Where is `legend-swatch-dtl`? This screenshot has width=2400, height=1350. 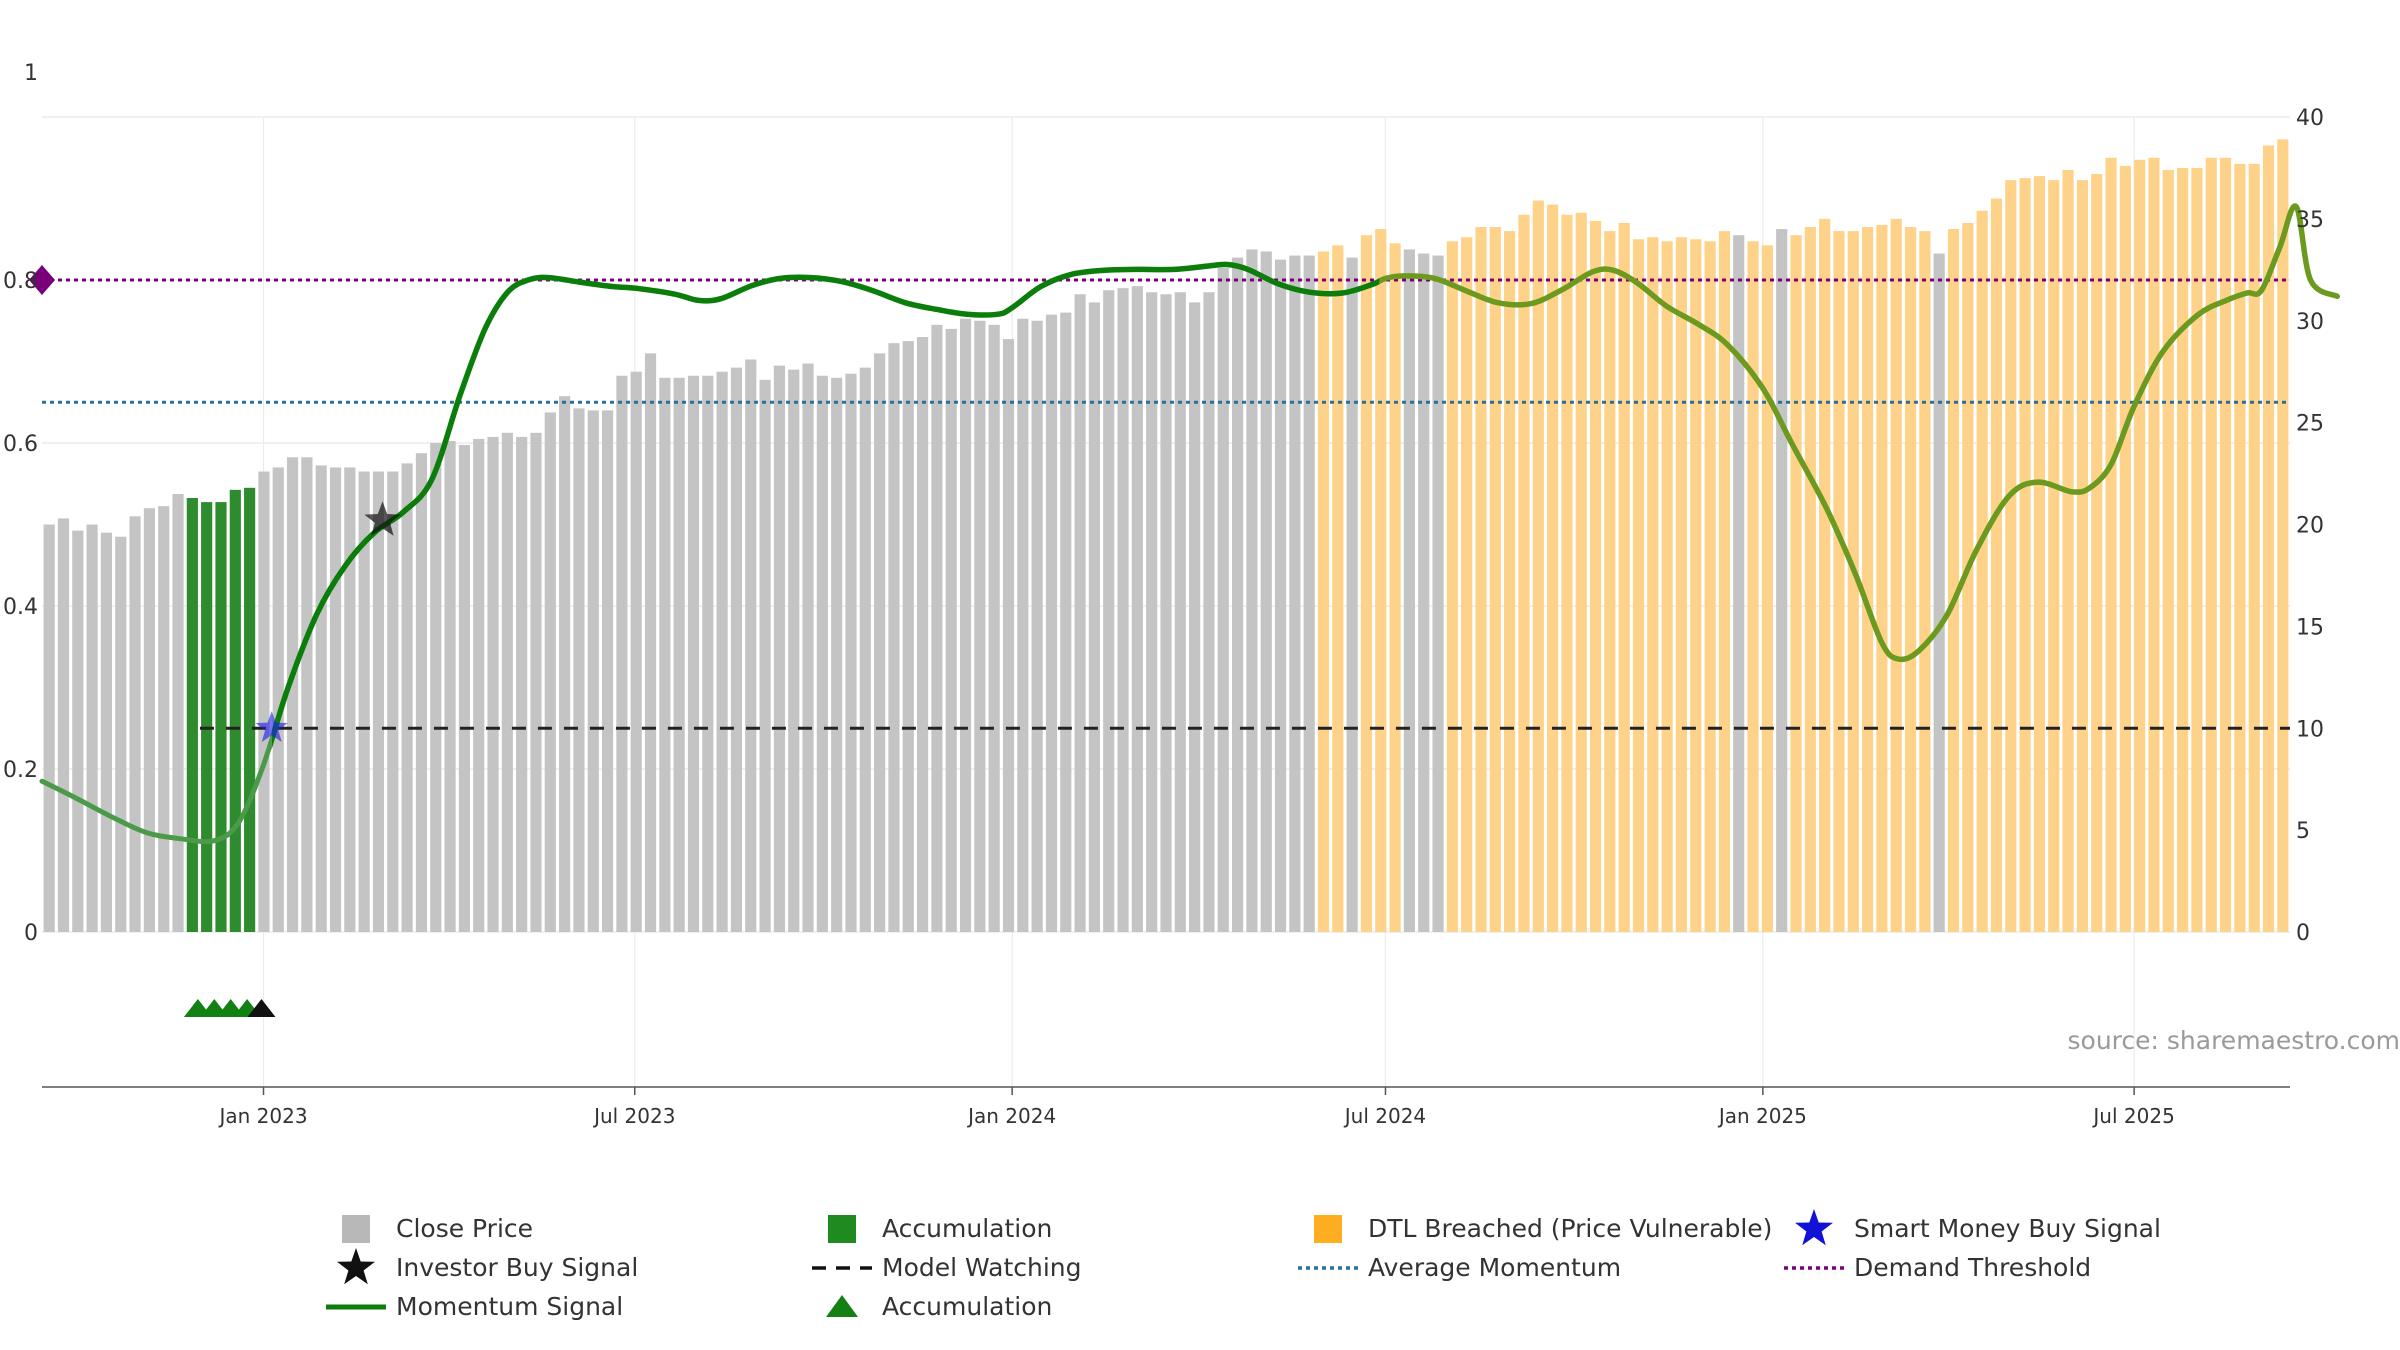
legend-swatch-dtl is located at coordinates (1328, 1229).